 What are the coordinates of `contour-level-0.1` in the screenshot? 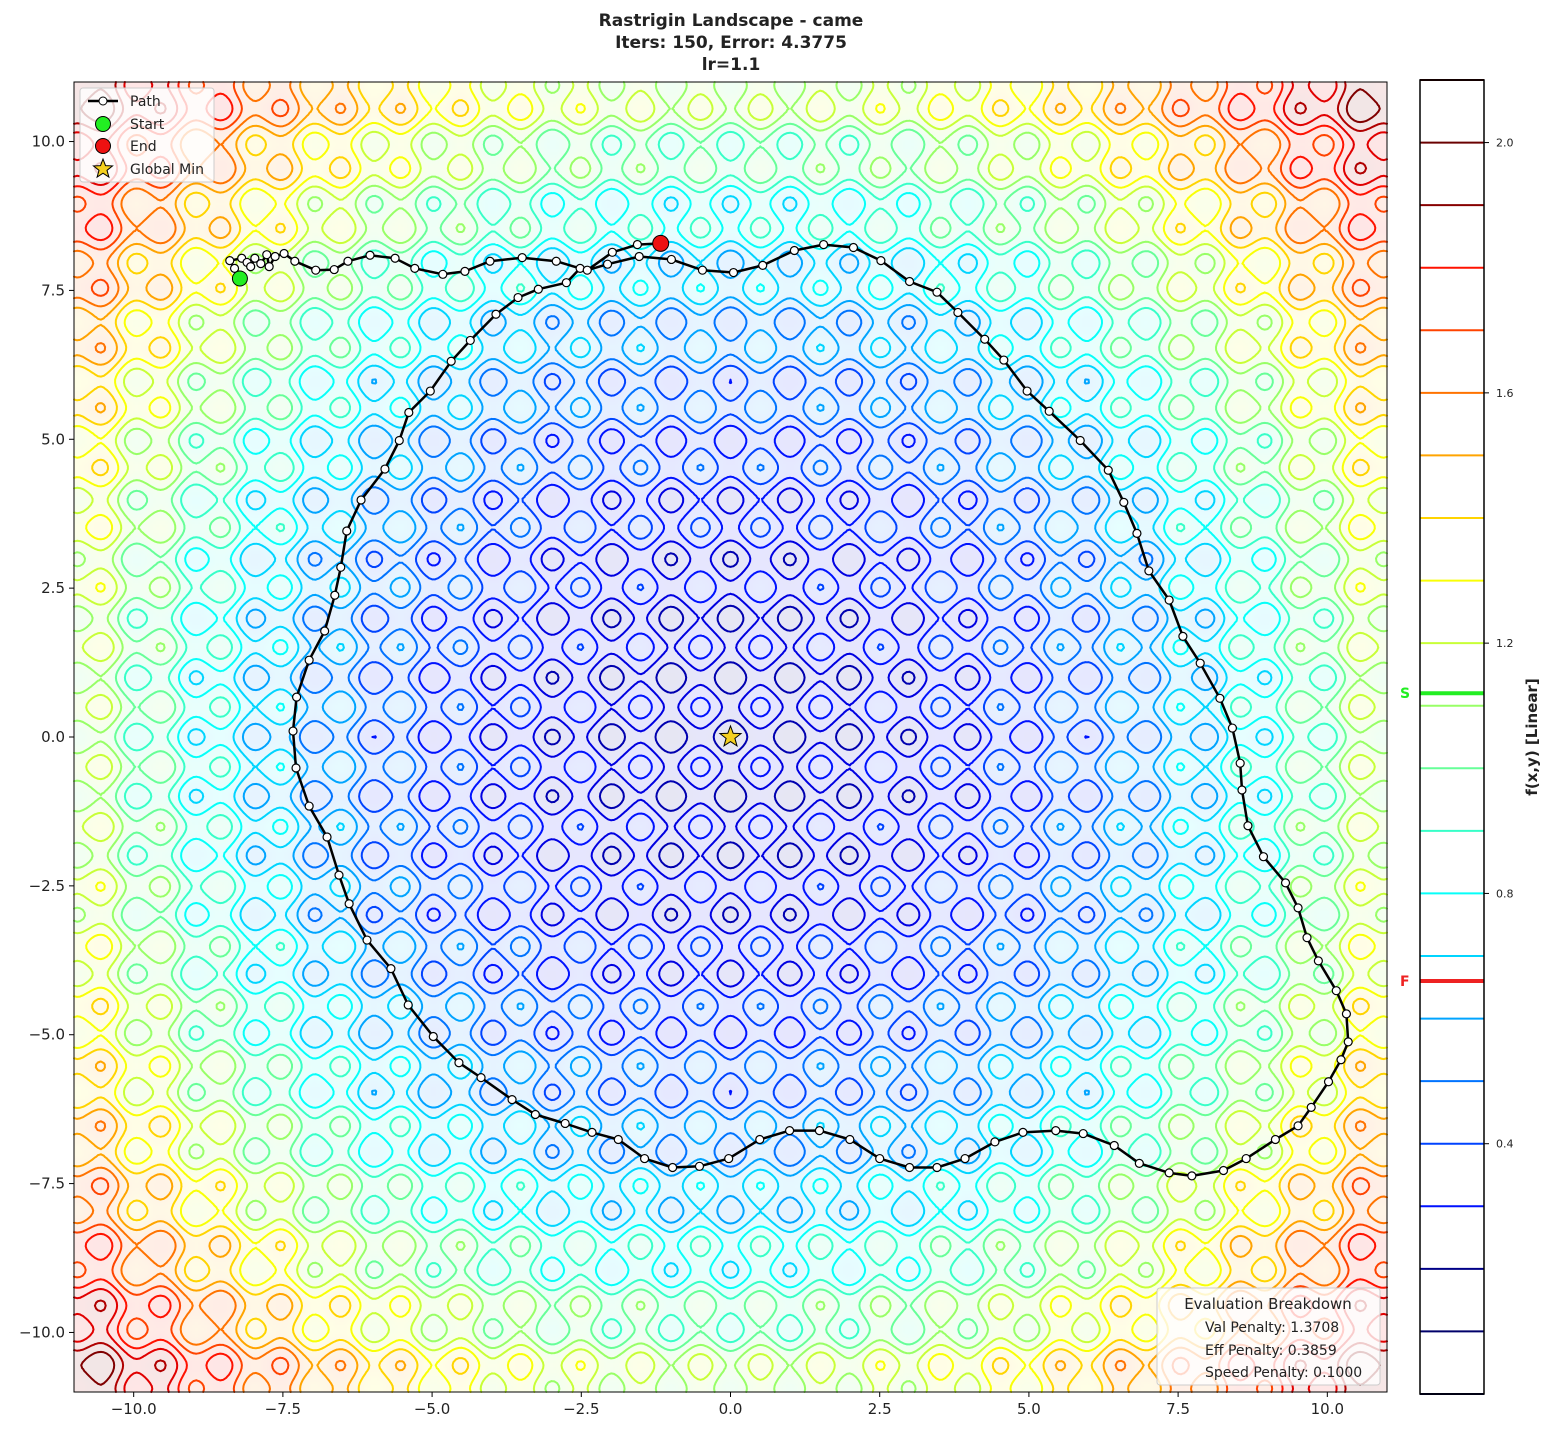 It's located at (730, 737).